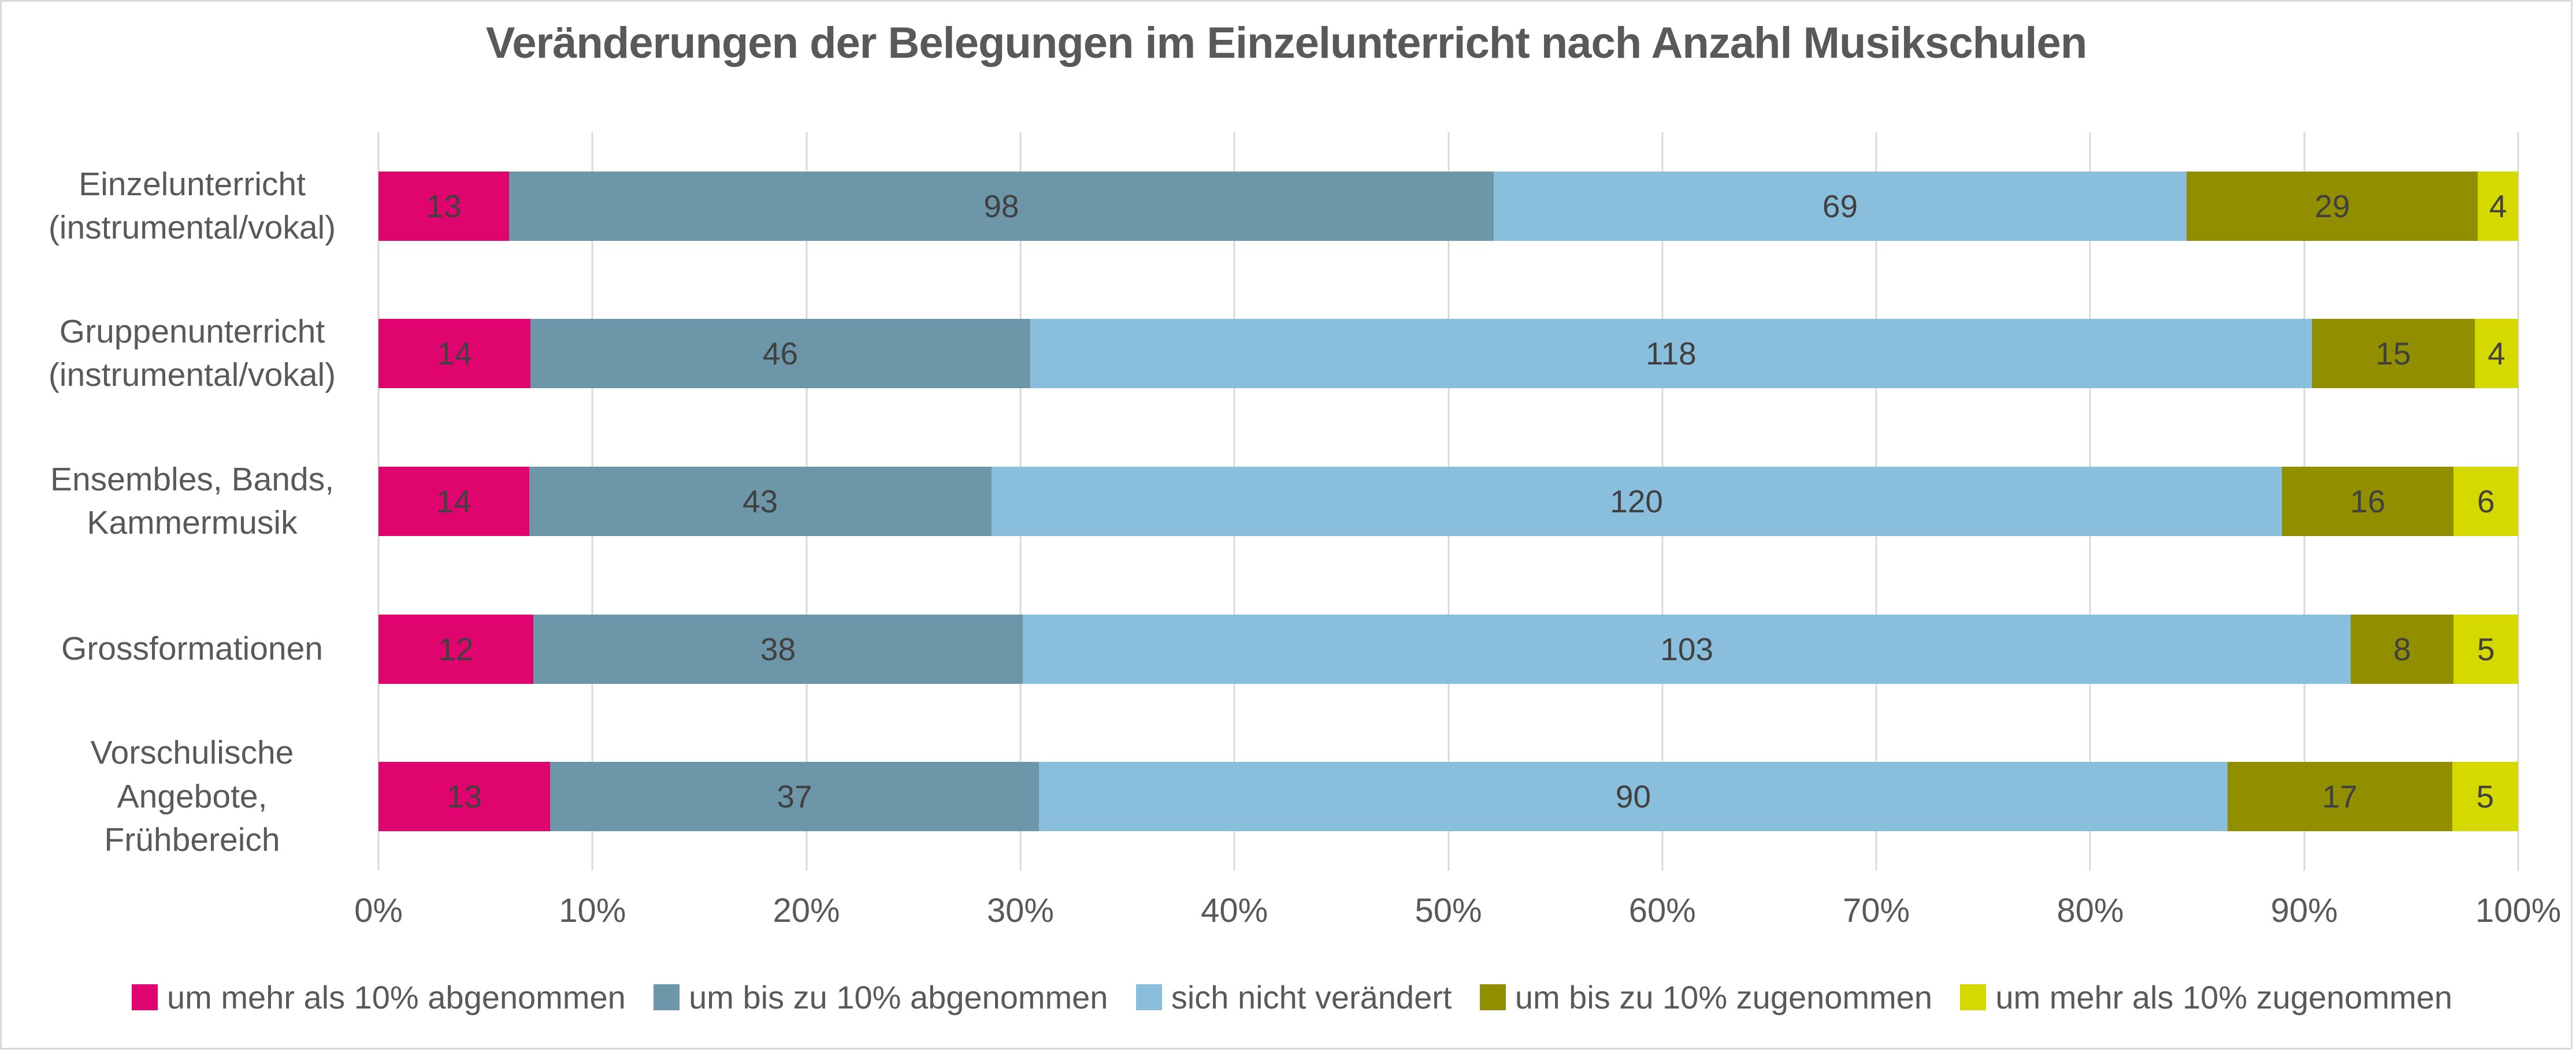 The image size is (2576, 1053). I want to click on bar-row: 13 98 69 29 4, so click(1448, 206).